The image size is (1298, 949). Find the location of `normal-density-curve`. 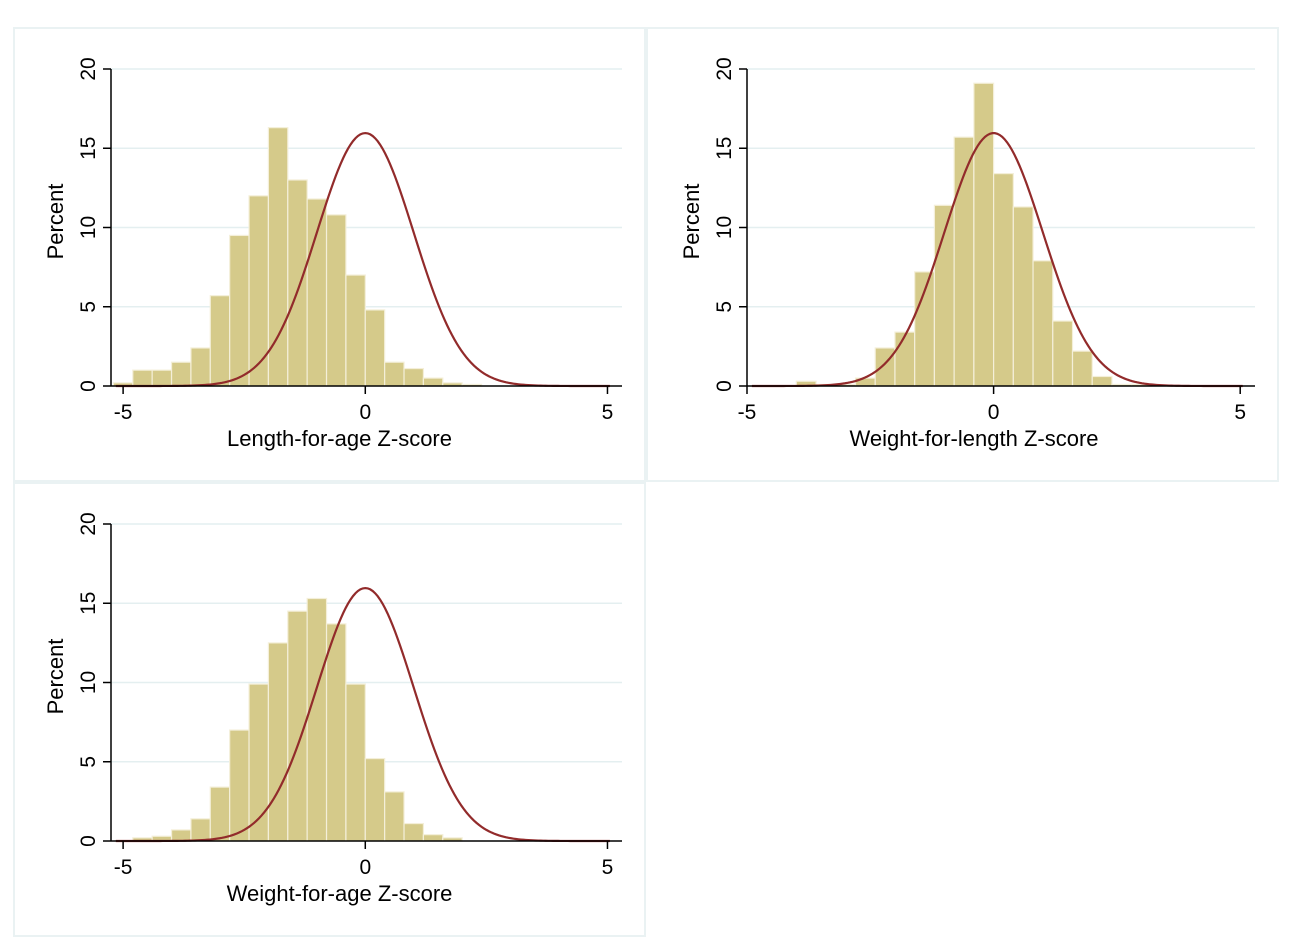

normal-density-curve is located at coordinates (997, 260).